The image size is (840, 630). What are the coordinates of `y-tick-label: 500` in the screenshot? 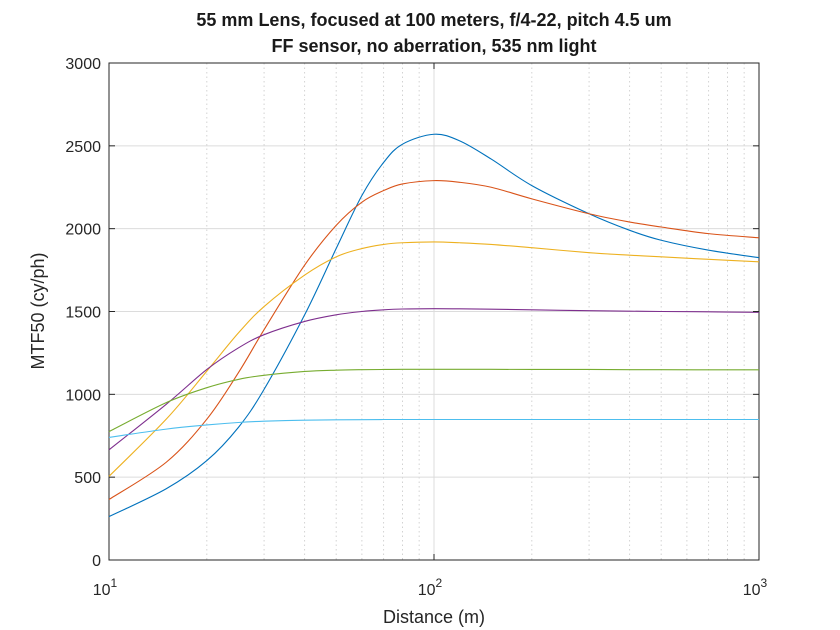 It's located at (87, 478).